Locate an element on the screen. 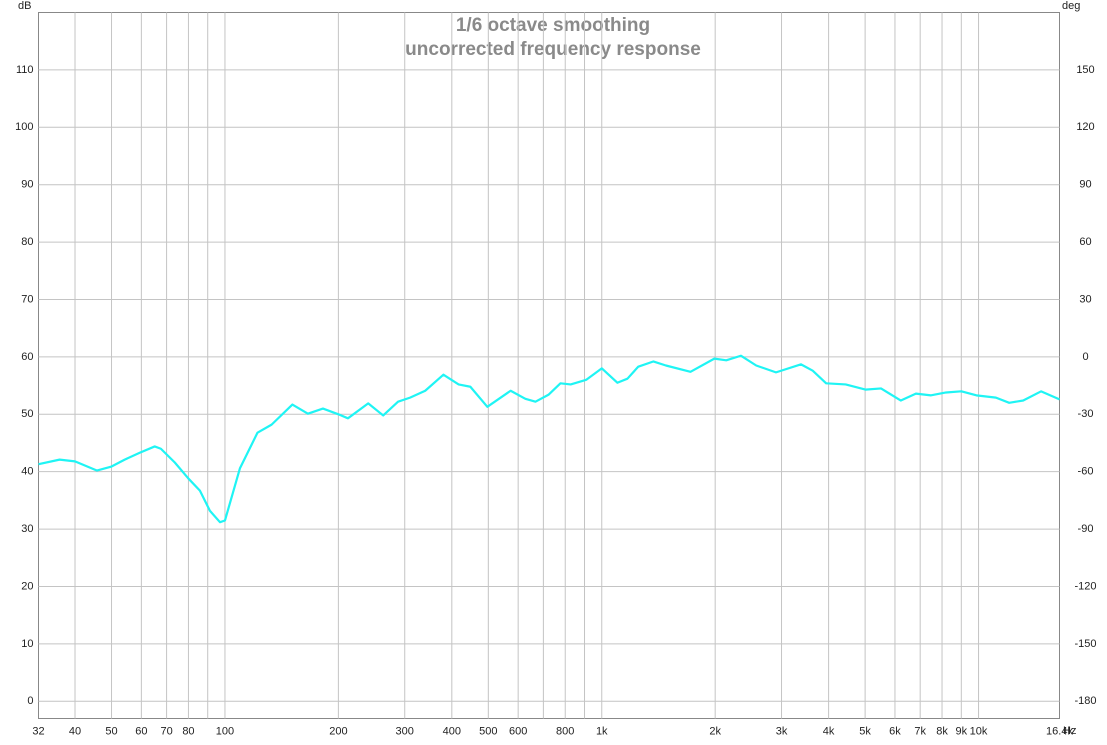 This screenshot has height=745, width=1107. y2-axis-label: deg is located at coordinates (1071, 6).